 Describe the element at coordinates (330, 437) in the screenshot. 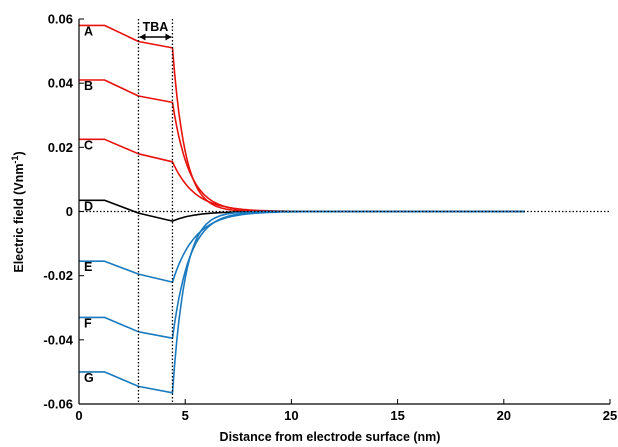

I see `x-axis-title: Distance from electrode surface (nm)` at that location.